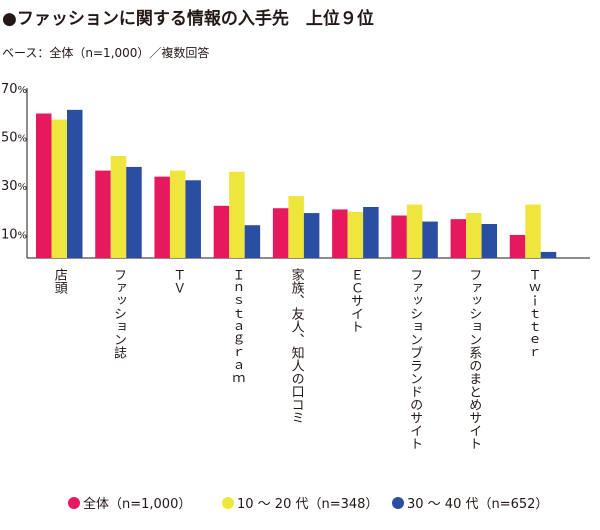 The height and width of the screenshot is (530, 600). Describe the element at coordinates (478, 504) in the screenshot. I see `legend-label: 30 〜 40 代（n=652）` at that location.